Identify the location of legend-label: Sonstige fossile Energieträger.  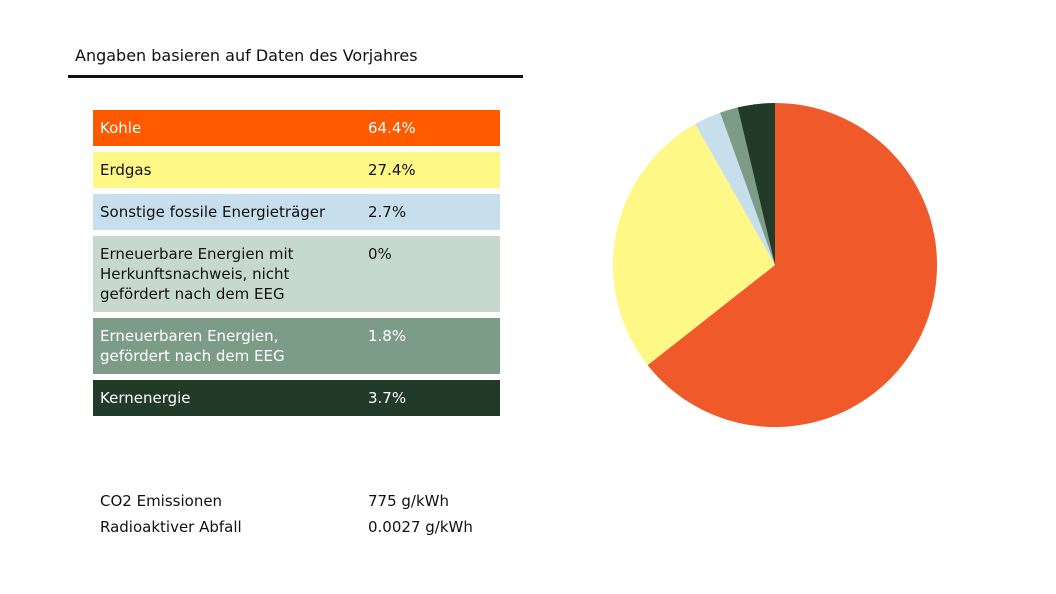
(213, 212).